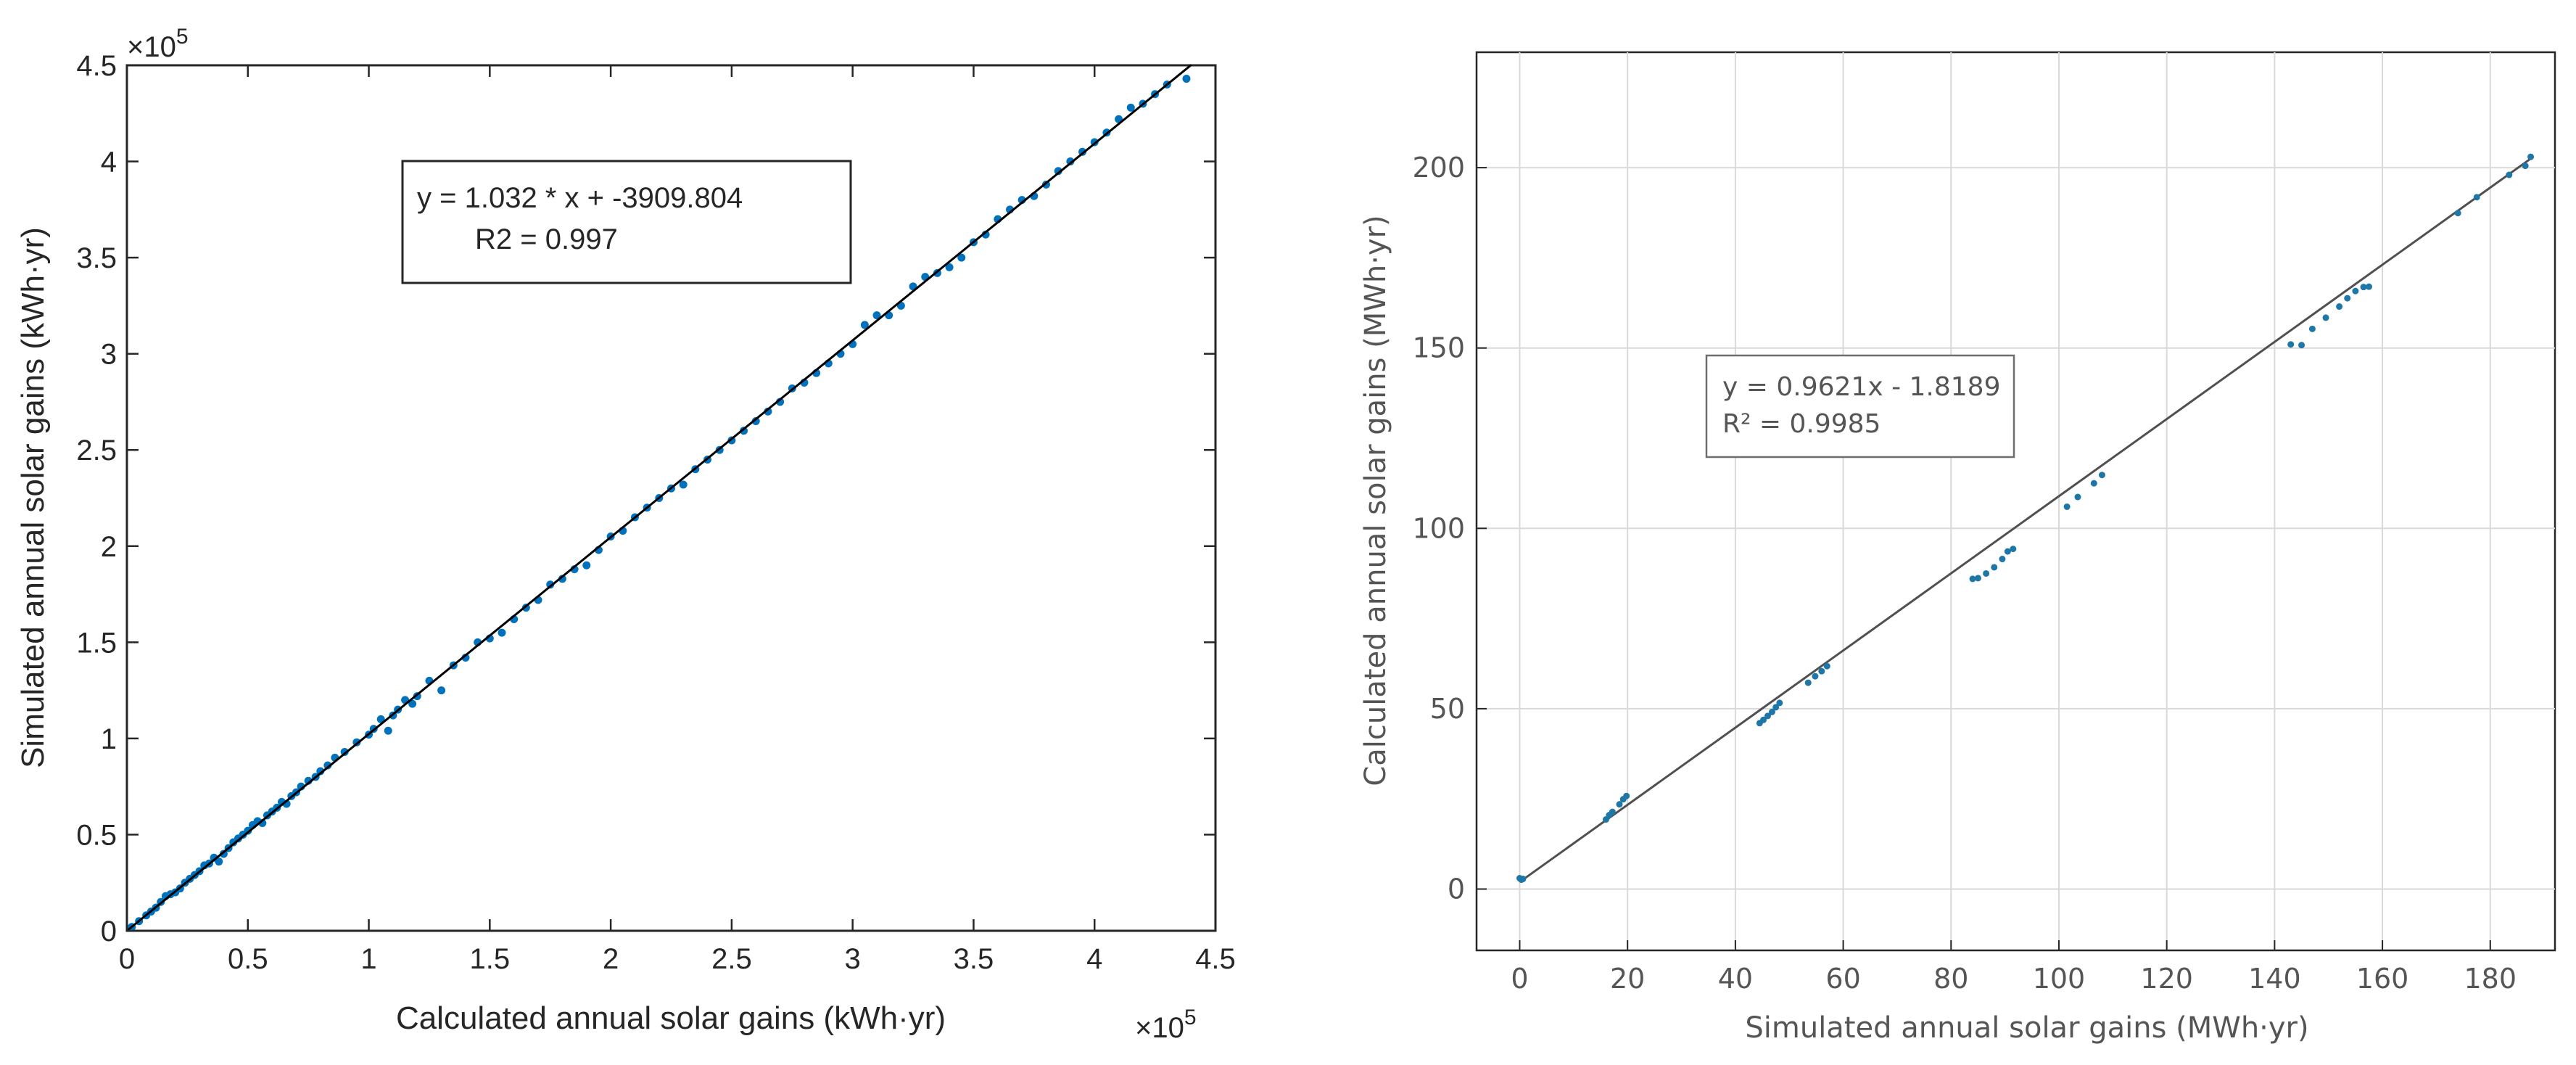 The image size is (2576, 1065). I want to click on right-x-tick-label: 140, so click(2274, 979).